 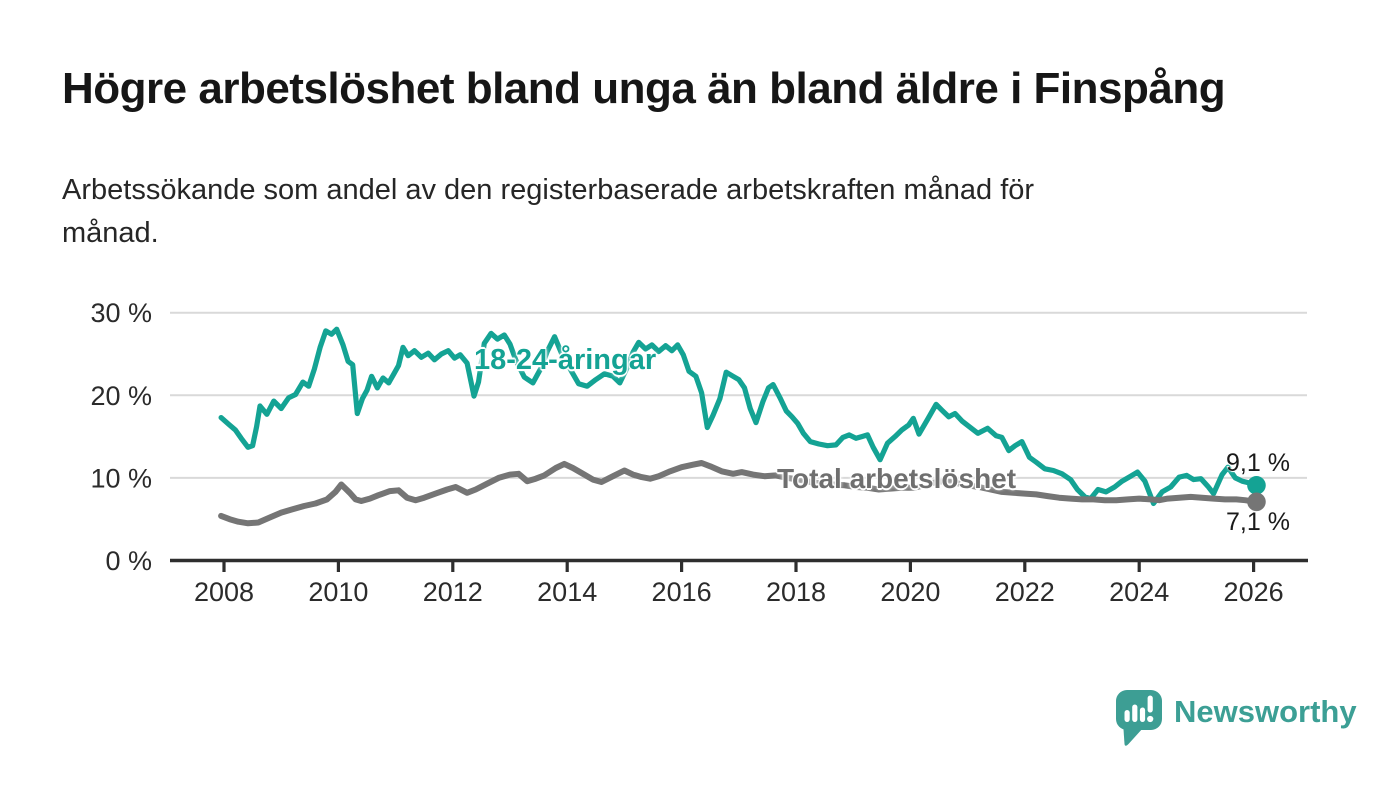 What do you see at coordinates (121, 313) in the screenshot?
I see `y-tick-label-30: 30 %` at bounding box center [121, 313].